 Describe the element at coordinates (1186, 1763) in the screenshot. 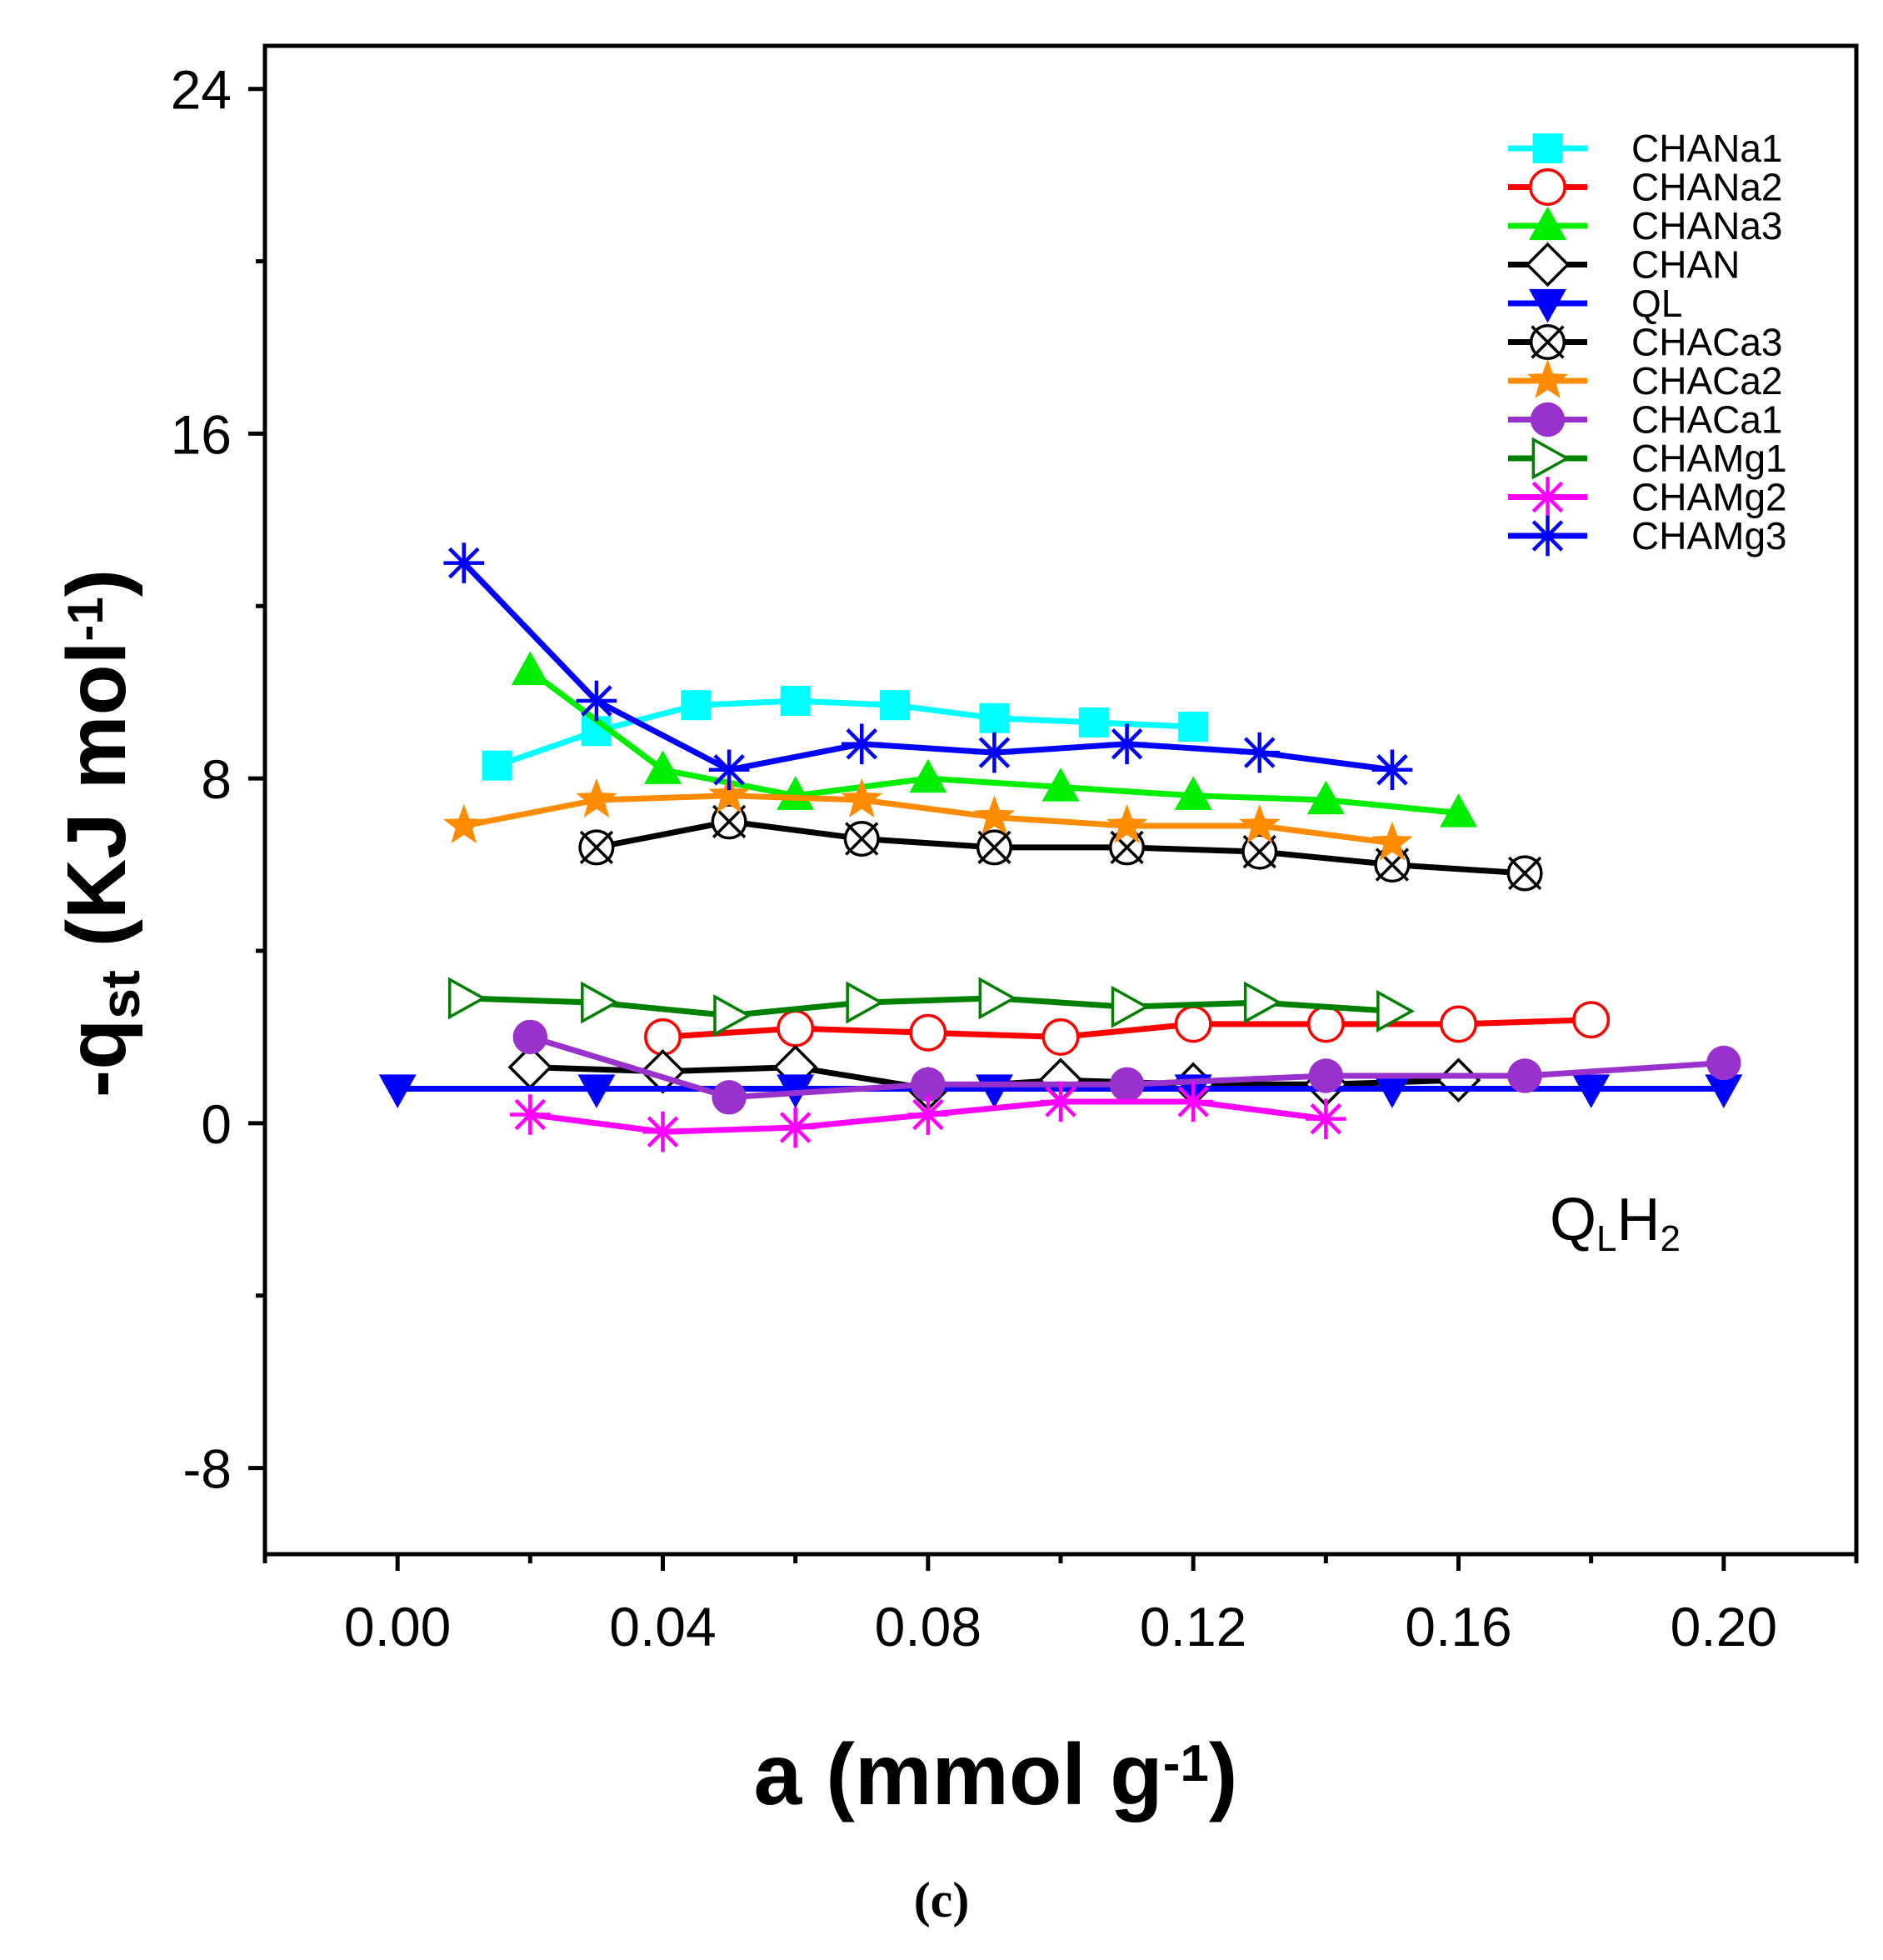

I see `x-axis-title-sup: -1` at that location.